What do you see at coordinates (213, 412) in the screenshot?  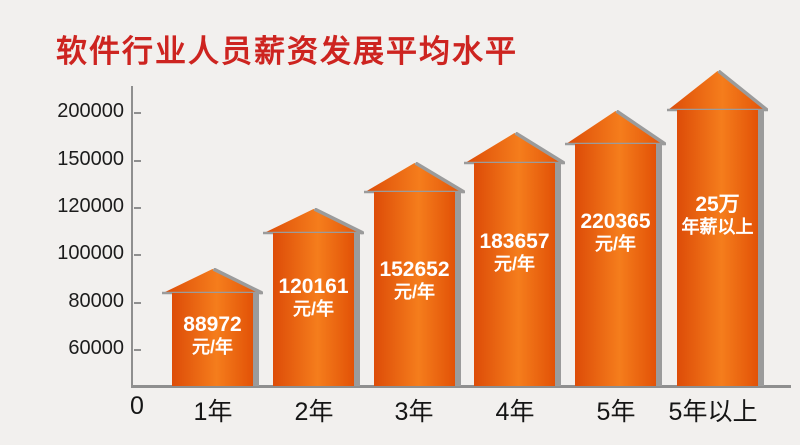 I see `x-axis-label: 1年` at bounding box center [213, 412].